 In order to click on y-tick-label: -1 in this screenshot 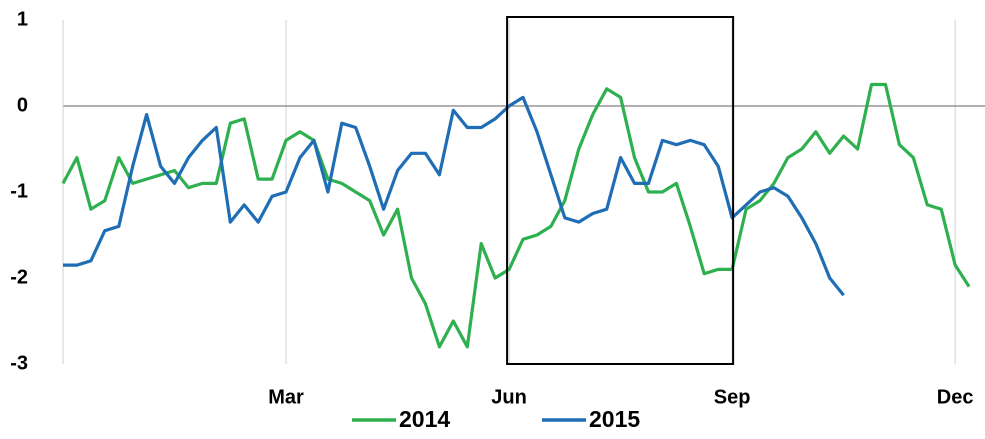, I will do `click(19, 191)`.